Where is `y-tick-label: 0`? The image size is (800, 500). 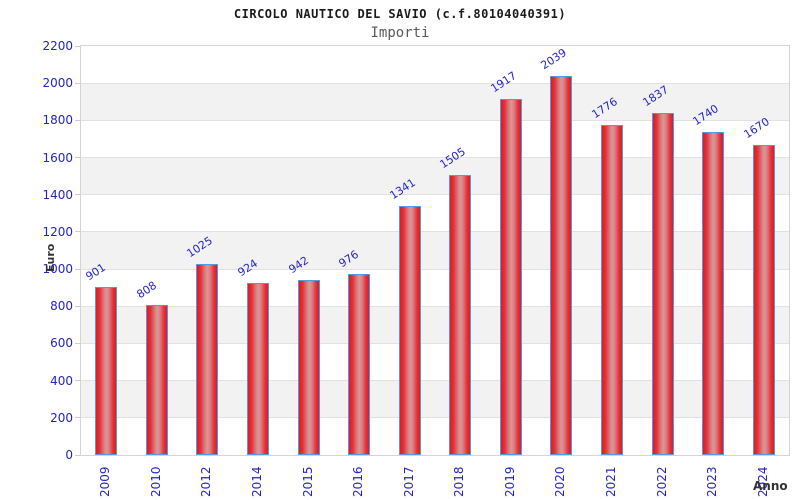 y-tick-label: 0 is located at coordinates (69, 455).